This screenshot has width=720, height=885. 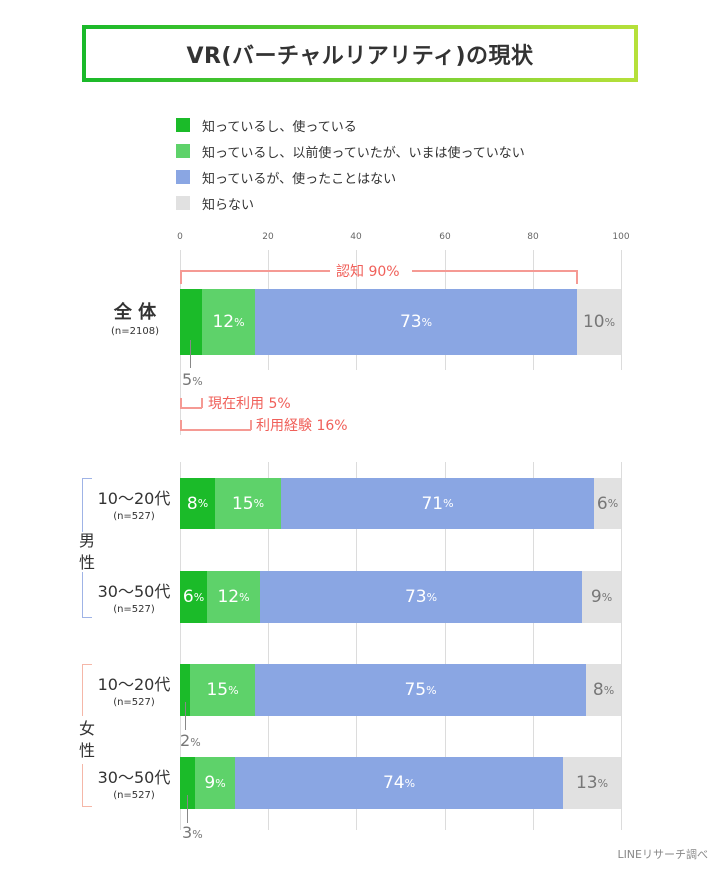 What do you see at coordinates (607, 503) in the screenshot?
I see `segment-unaware: 6%` at bounding box center [607, 503].